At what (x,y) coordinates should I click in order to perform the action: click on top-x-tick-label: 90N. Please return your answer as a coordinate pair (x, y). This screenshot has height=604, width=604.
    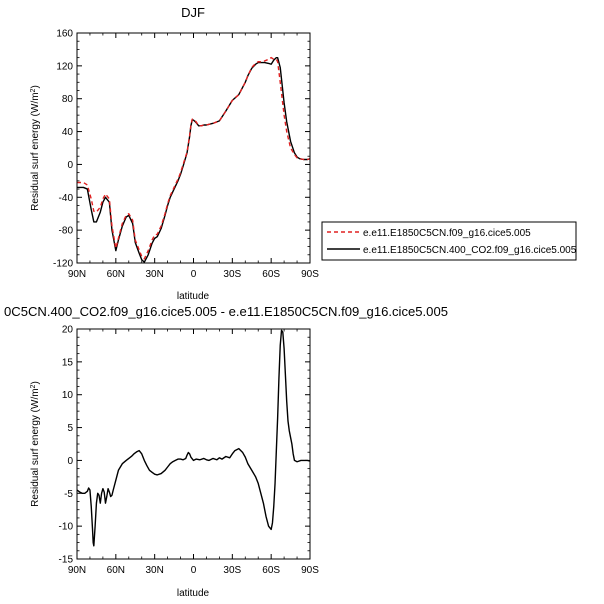
    Looking at the image, I should click on (77, 274).